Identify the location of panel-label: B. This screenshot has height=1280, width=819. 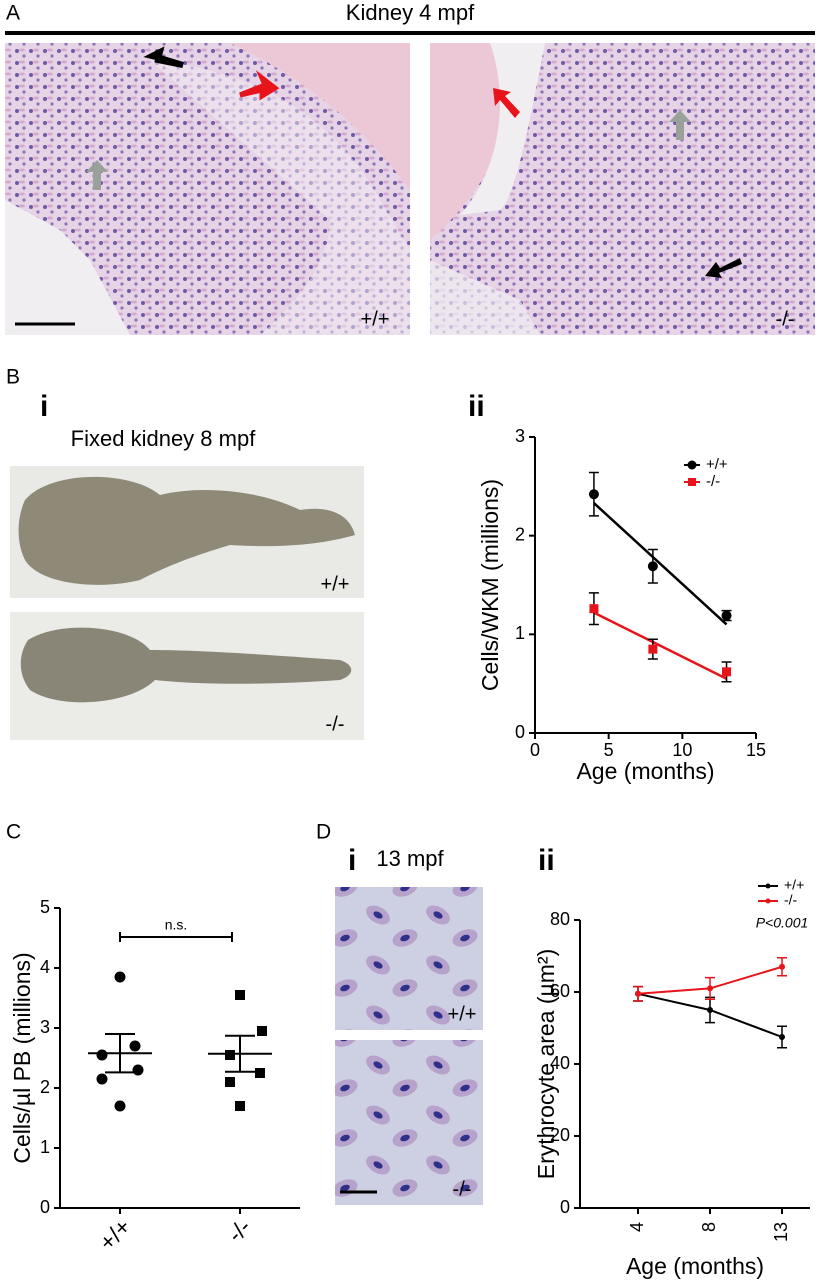
(13, 377).